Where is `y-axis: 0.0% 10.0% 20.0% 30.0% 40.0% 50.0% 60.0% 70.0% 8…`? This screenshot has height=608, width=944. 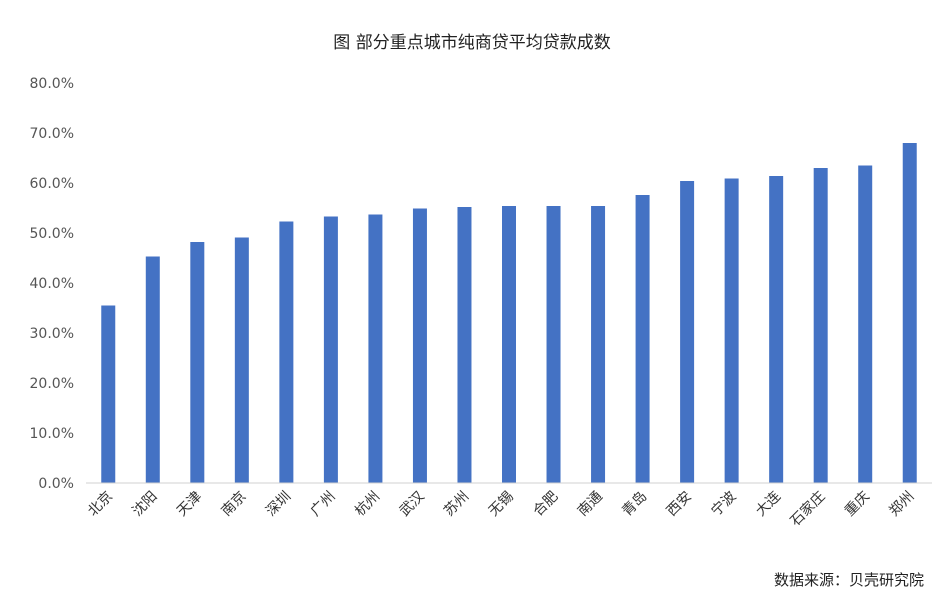
y-axis: 0.0% 10.0% 20.0% 30.0% 40.0% 50.0% 60.0% 70.0% 8… is located at coordinates (52, 284).